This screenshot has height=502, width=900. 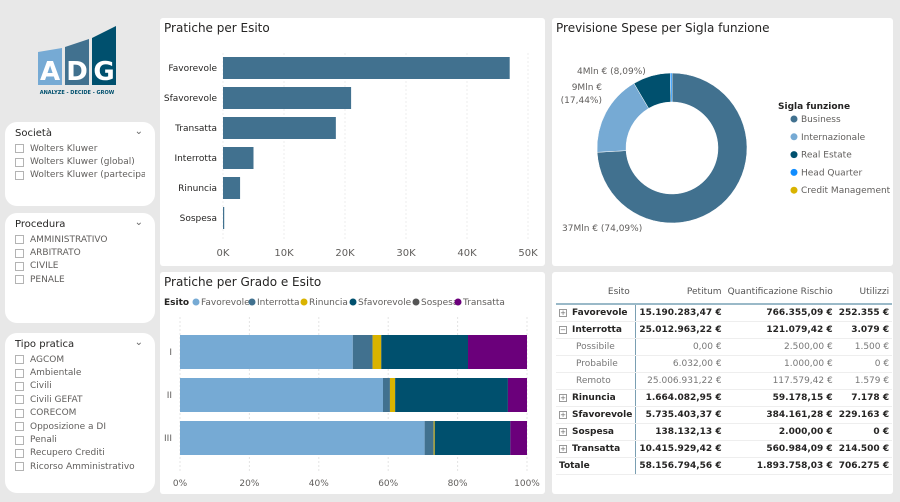 What do you see at coordinates (198, 219) in the screenshot?
I see `category-label: Sospesa` at bounding box center [198, 219].